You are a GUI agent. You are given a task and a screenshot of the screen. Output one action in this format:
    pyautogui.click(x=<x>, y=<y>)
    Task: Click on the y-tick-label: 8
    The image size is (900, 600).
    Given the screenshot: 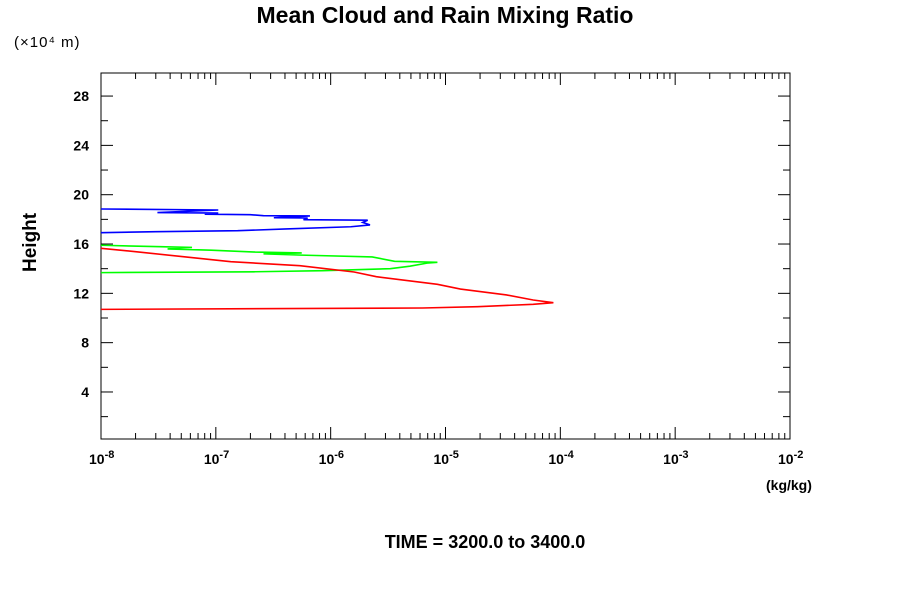 What is the action you would take?
    pyautogui.click(x=85, y=343)
    